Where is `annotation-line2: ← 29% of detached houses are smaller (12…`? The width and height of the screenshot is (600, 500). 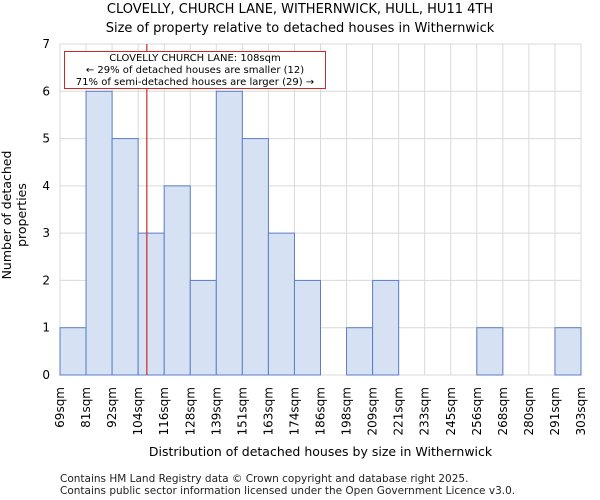 annotation-line2: ← 29% of detached houses are smaller (12… is located at coordinates (195, 70).